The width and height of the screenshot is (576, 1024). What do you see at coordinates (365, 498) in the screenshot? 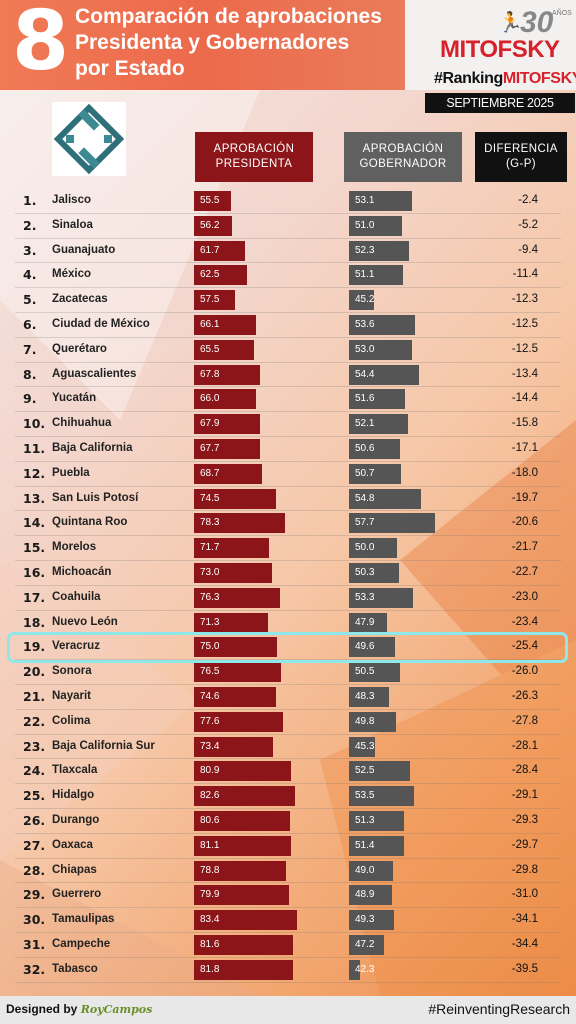
I see `gobernador-value: 54.8` at bounding box center [365, 498].